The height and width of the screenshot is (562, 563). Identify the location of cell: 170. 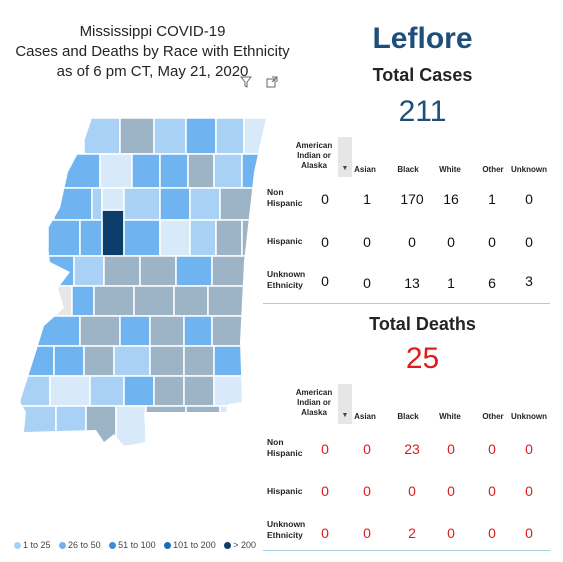
(412, 199).